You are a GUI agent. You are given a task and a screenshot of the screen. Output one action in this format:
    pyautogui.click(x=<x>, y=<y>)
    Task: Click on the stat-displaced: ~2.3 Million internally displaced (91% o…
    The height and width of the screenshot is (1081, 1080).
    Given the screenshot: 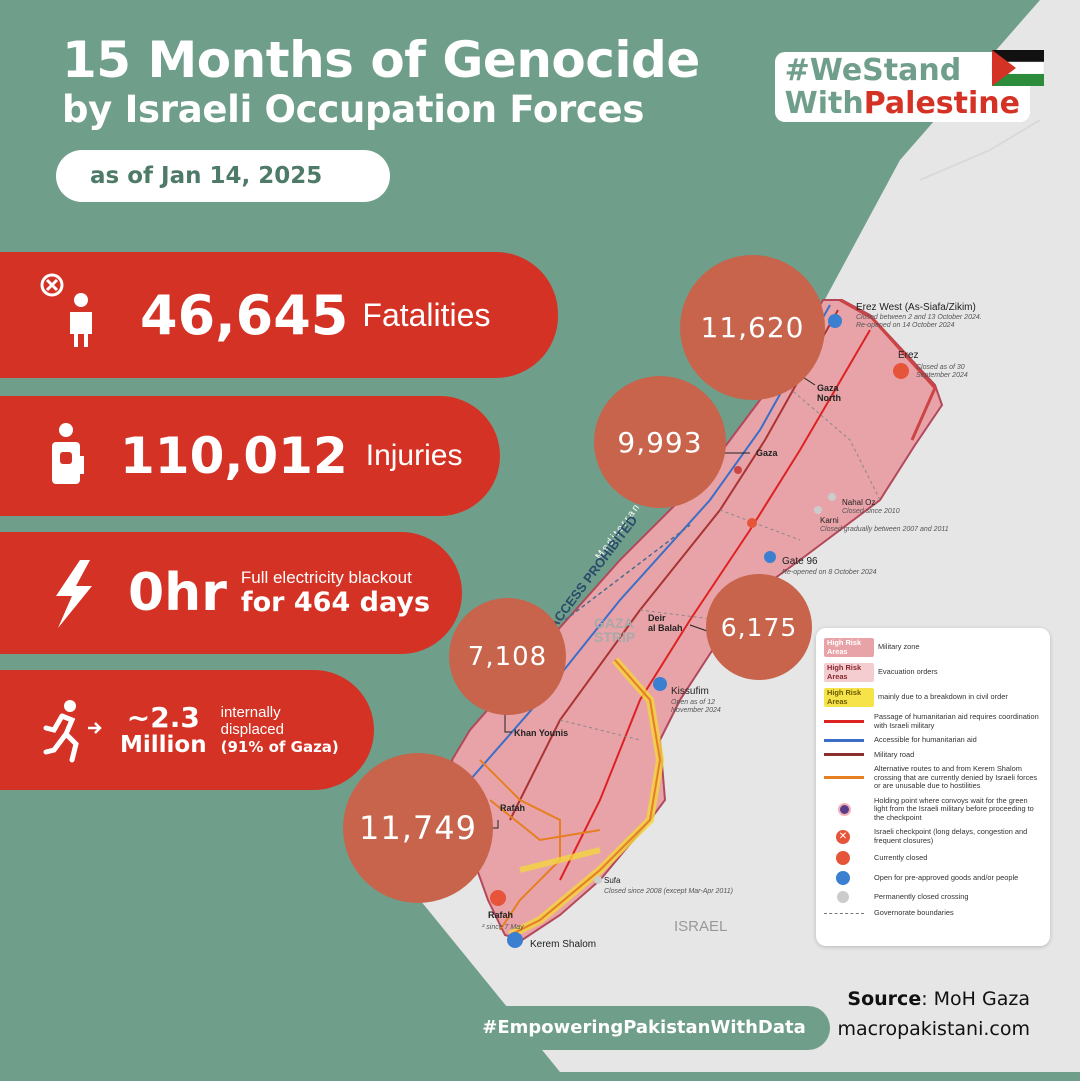 What is the action you would take?
    pyautogui.click(x=187, y=730)
    